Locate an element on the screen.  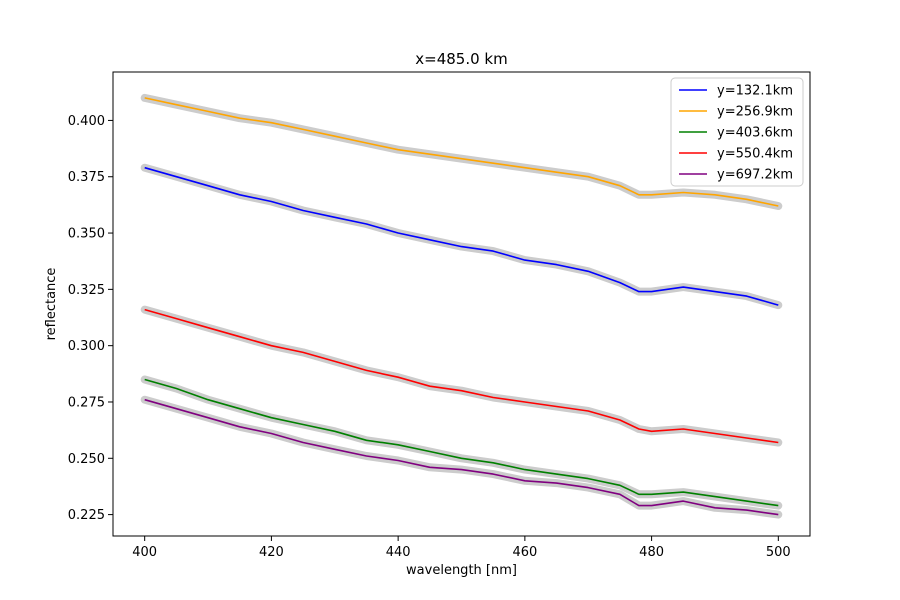
legend-label-3: y=550.4km is located at coordinates (755, 154).